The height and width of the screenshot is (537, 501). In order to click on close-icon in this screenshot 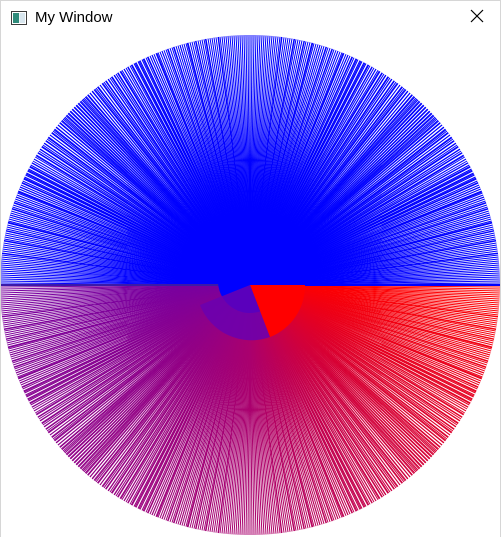, I will do `click(477, 18)`.